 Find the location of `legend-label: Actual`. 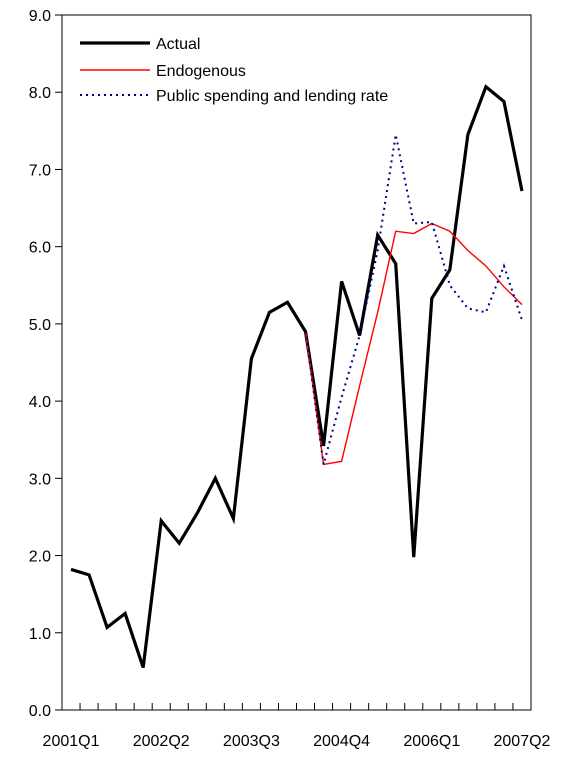

legend-label: Actual is located at coordinates (178, 44).